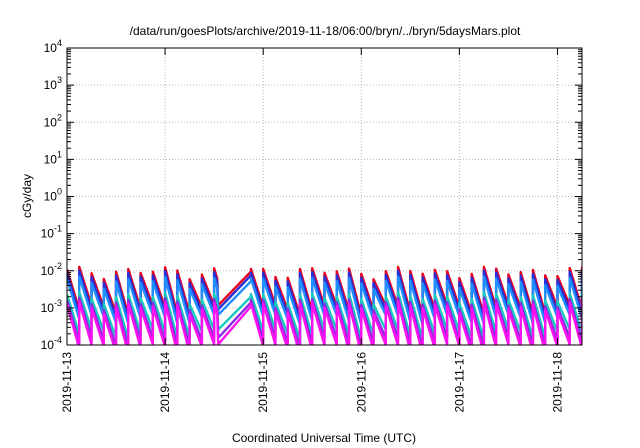 The height and width of the screenshot is (448, 640). Describe the element at coordinates (361, 382) in the screenshot. I see `x-tick-label: 2019-11-16` at that location.